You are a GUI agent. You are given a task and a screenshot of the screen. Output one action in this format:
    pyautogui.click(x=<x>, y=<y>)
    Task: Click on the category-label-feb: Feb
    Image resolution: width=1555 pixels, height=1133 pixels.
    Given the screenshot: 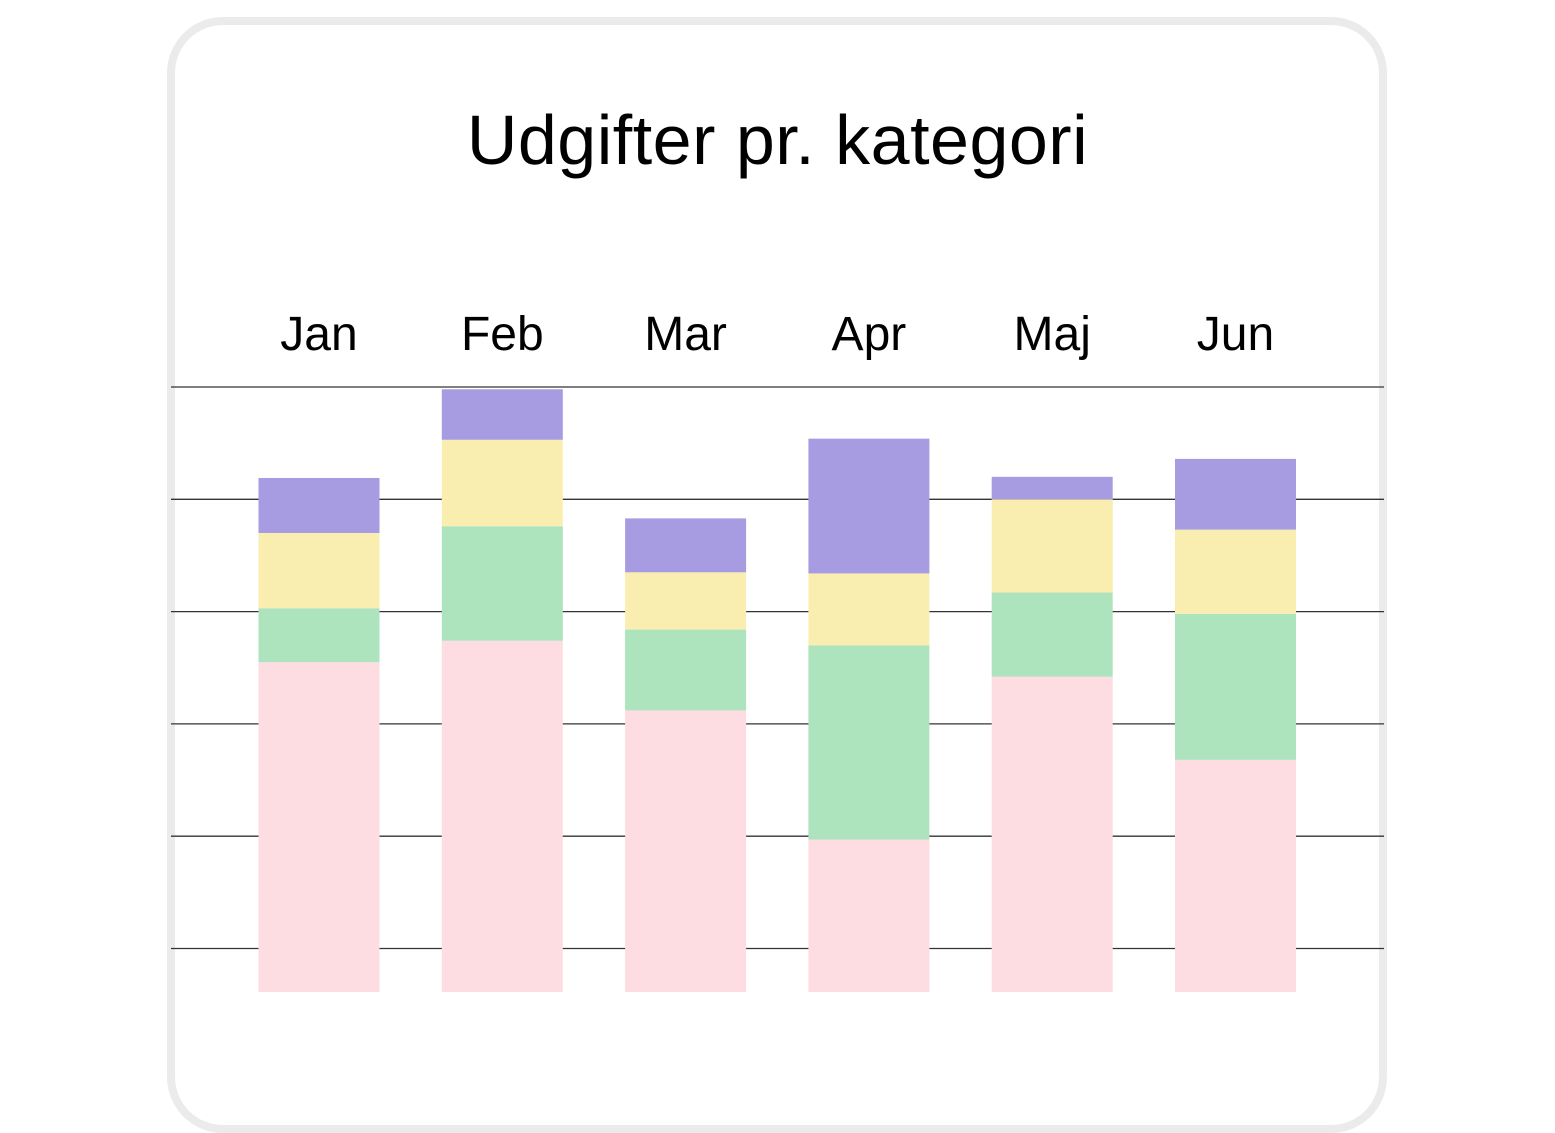 What is the action you would take?
    pyautogui.click(x=502, y=334)
    